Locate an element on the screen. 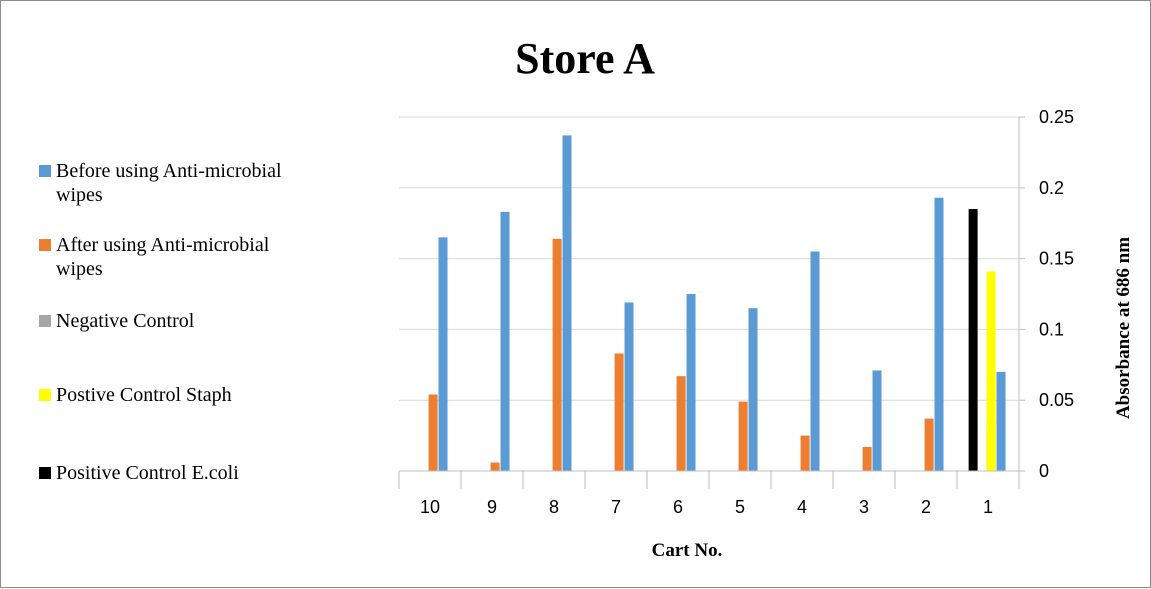  x-tick-label: 6 is located at coordinates (678, 507).